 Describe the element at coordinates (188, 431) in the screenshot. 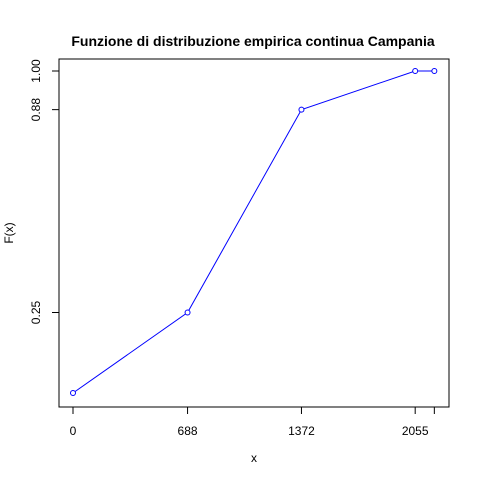

I see `x-tick-label: 688` at that location.